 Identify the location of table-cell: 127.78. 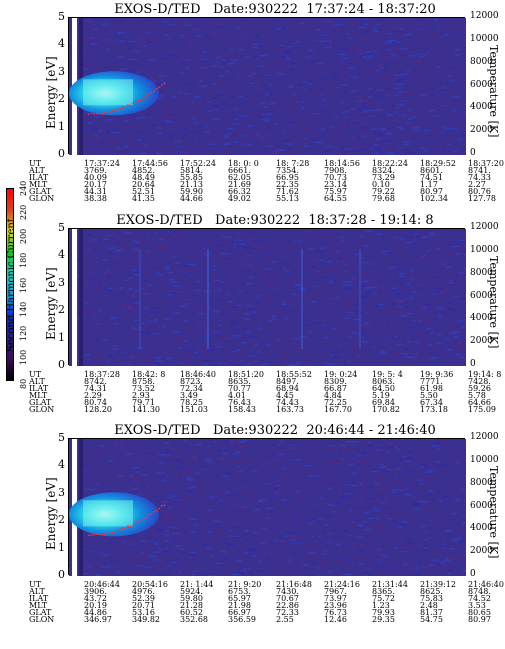
(482, 198).